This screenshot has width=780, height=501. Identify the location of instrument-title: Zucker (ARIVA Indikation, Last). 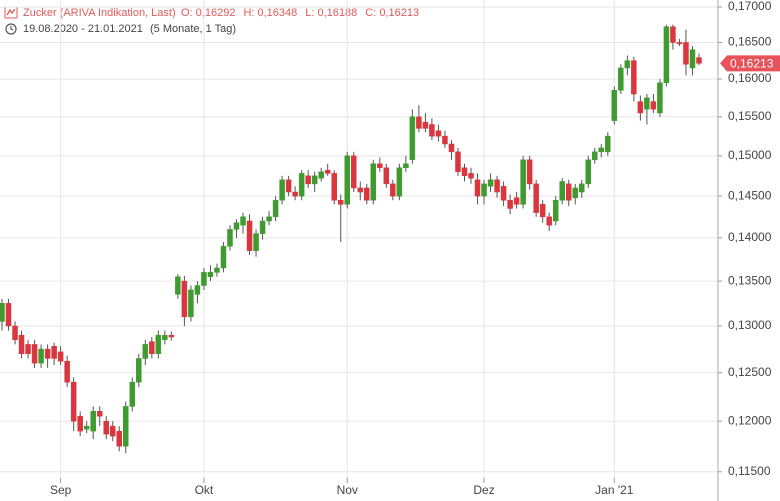
(99, 13).